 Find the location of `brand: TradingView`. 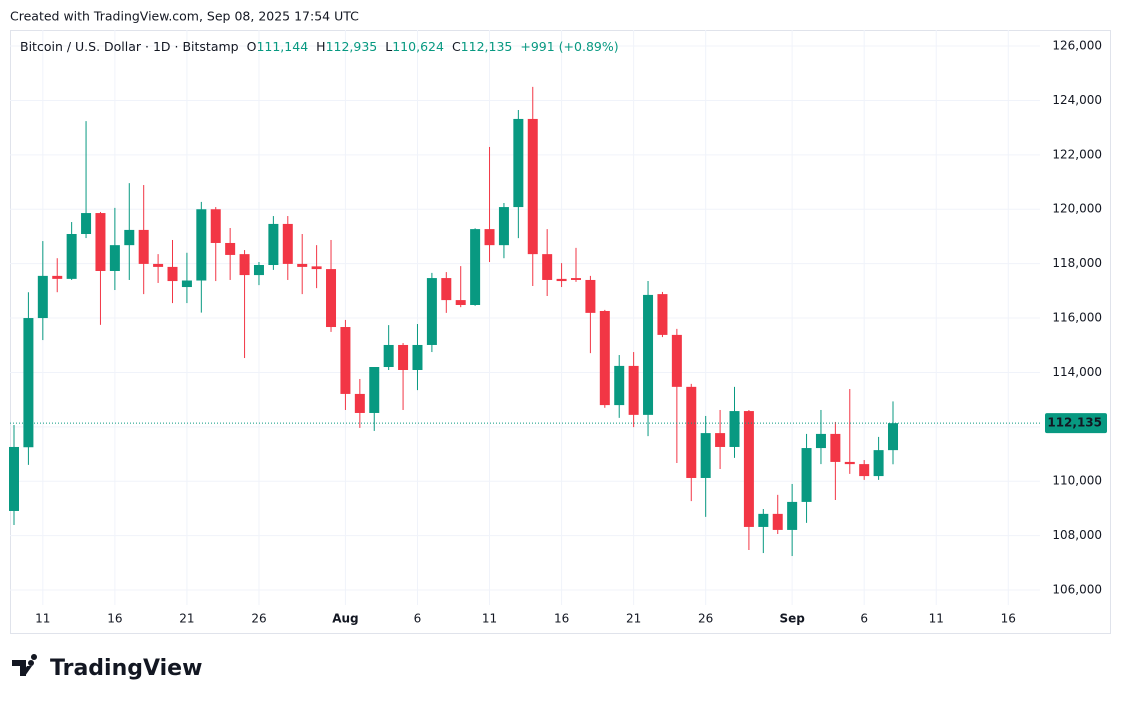

brand: TradingView is located at coordinates (126, 668).